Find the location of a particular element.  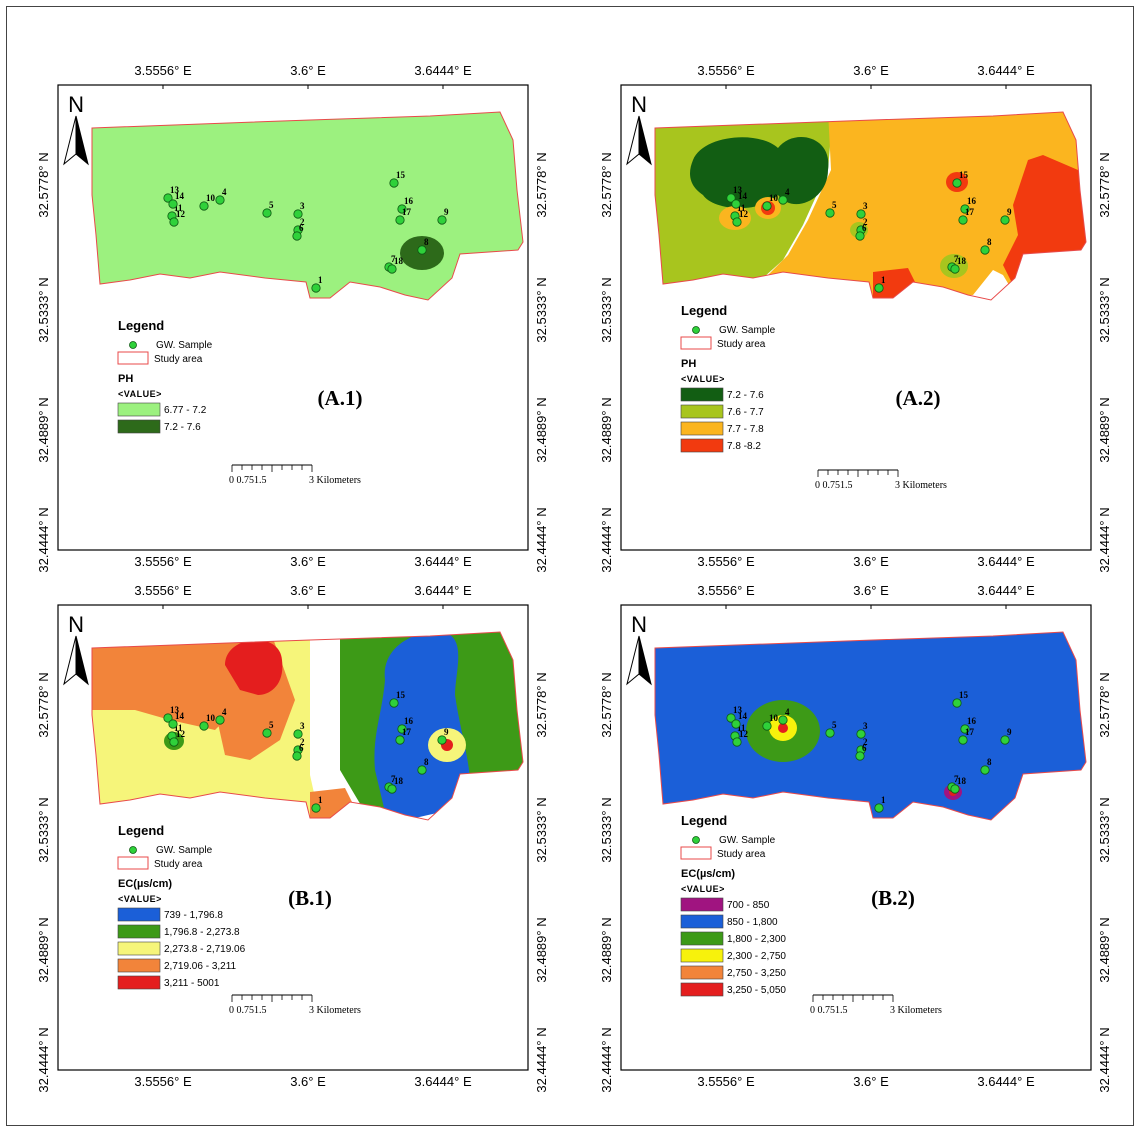

legend-class-label-3: 2,300 - 2,750 is located at coordinates (756, 956).